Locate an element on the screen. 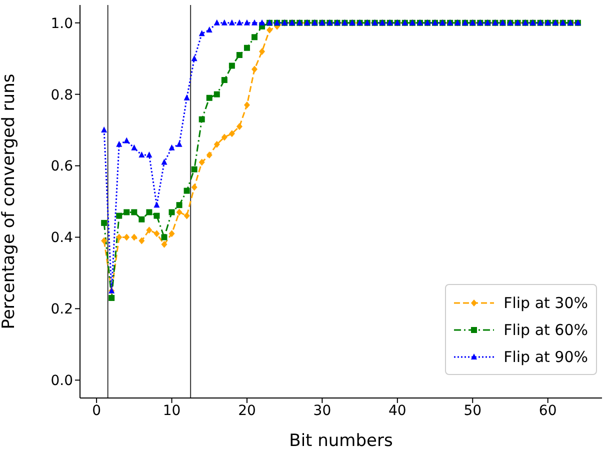 Image resolution: width=614 pixels, height=454 pixels. y-tick-label: 0.4 is located at coordinates (62, 238).